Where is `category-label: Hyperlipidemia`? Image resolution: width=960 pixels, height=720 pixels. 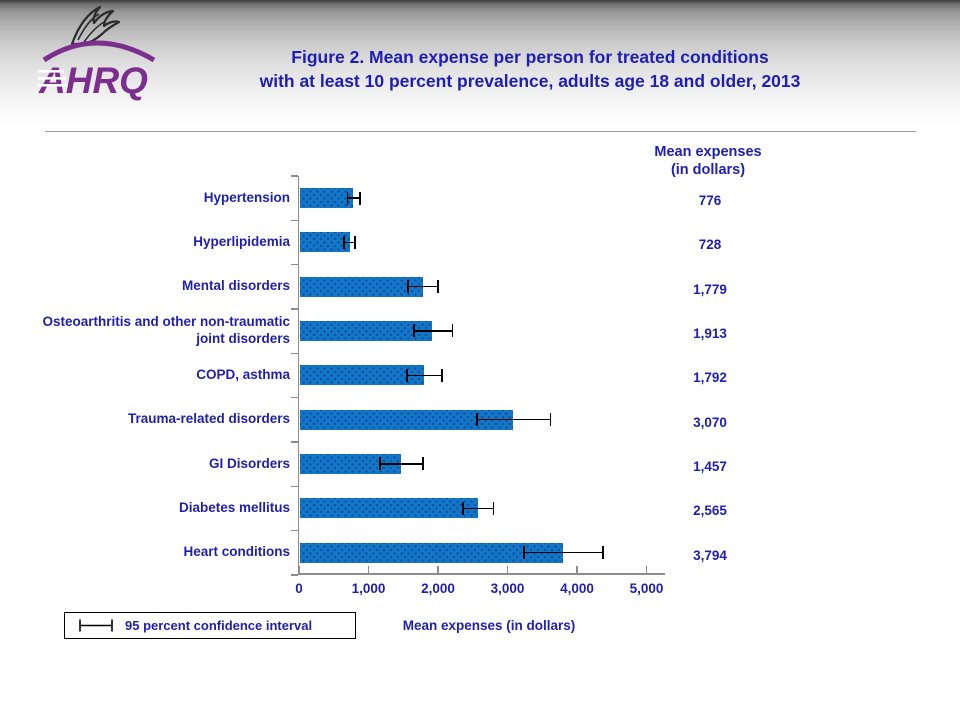
category-label: Hyperlipidemia is located at coordinates (241, 242).